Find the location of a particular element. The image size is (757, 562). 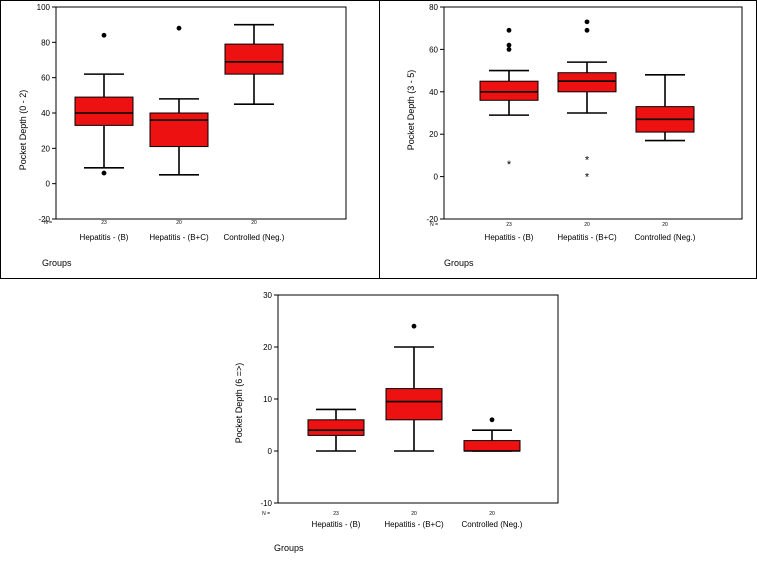

y-tick-label: -10 is located at coordinates (266, 503).